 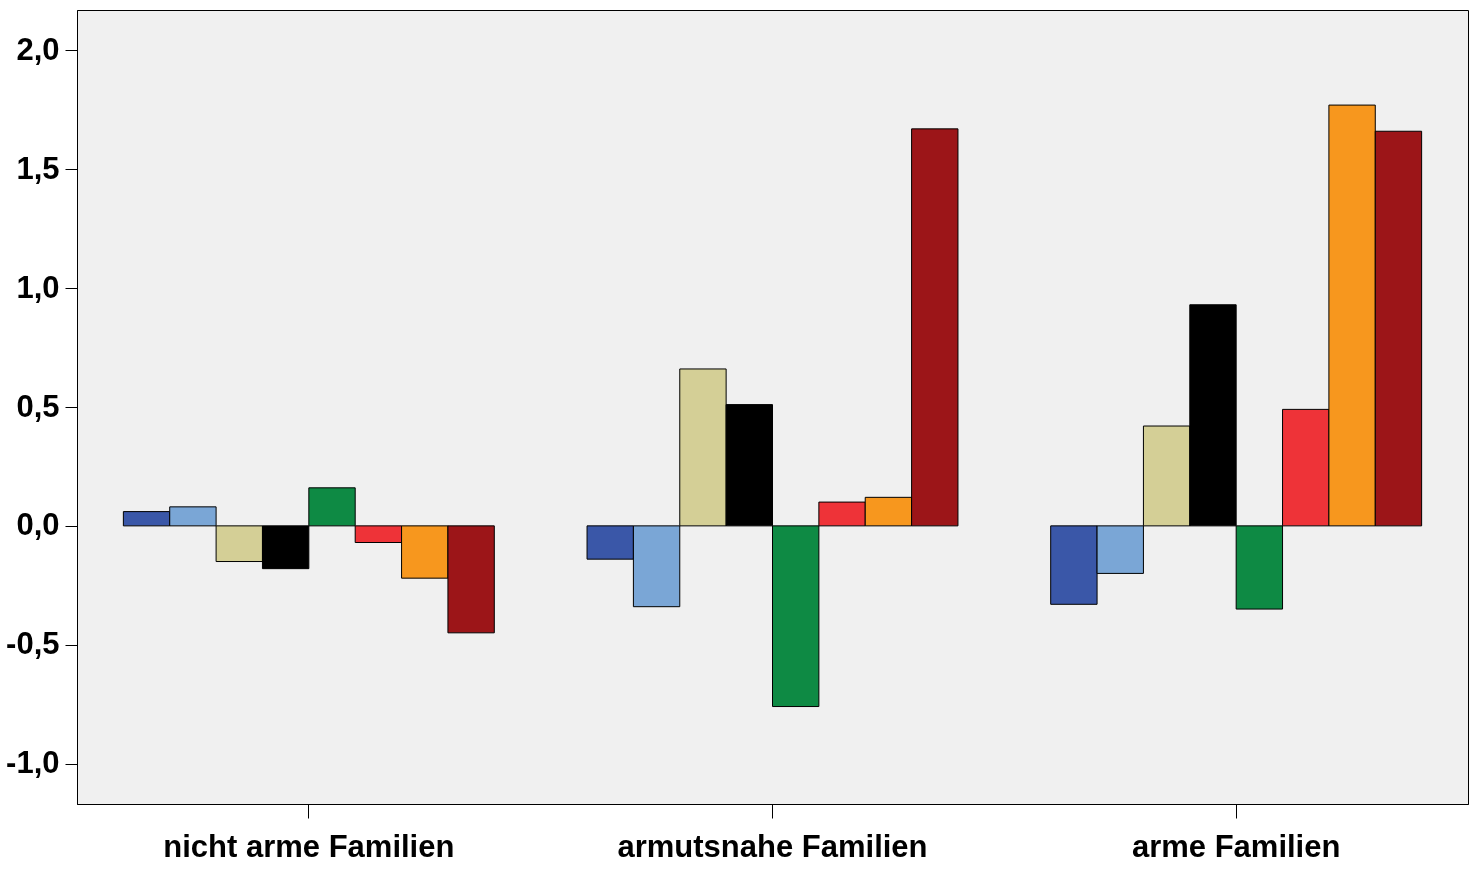 I want to click on y-tick-label: -0,5, so click(x=33, y=644).